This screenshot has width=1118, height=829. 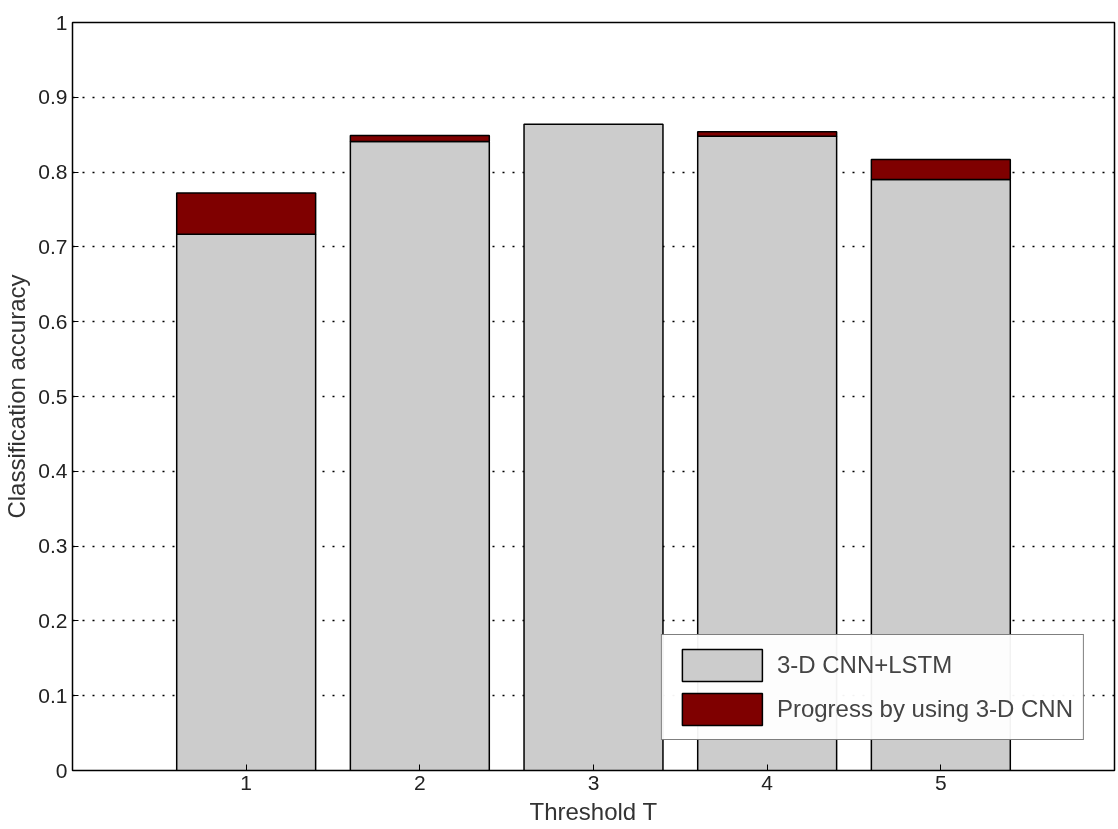 What do you see at coordinates (864, 665) in the screenshot?
I see `legend-label: 3-D CNN+LSTM` at bounding box center [864, 665].